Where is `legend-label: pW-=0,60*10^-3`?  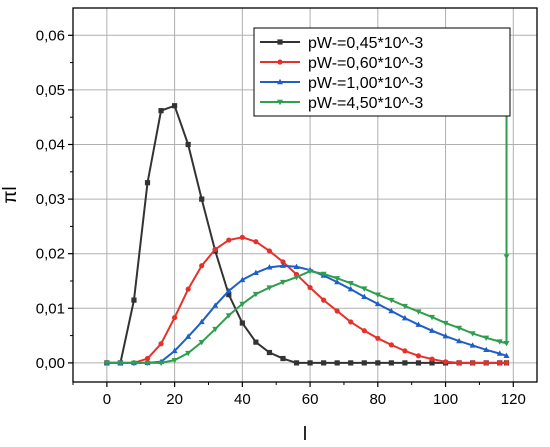 legend-label: pW-=0,60*10^-3 is located at coordinates (365, 63).